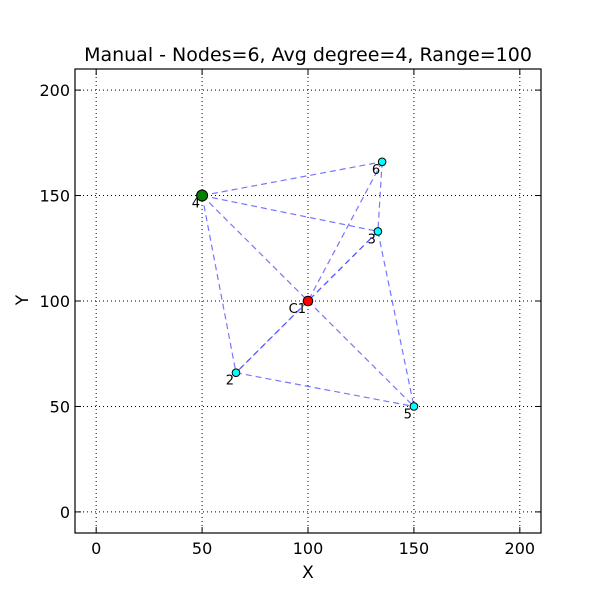  I want to click on y-tick-label: 50, so click(60, 406).